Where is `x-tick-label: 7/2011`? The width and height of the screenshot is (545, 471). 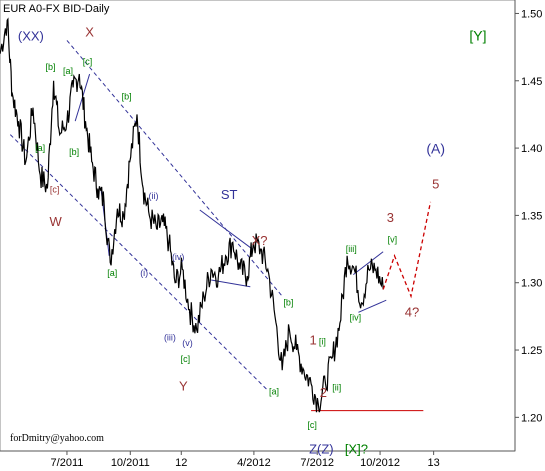
x-tick-label: 7/2011 is located at coordinates (67, 463).